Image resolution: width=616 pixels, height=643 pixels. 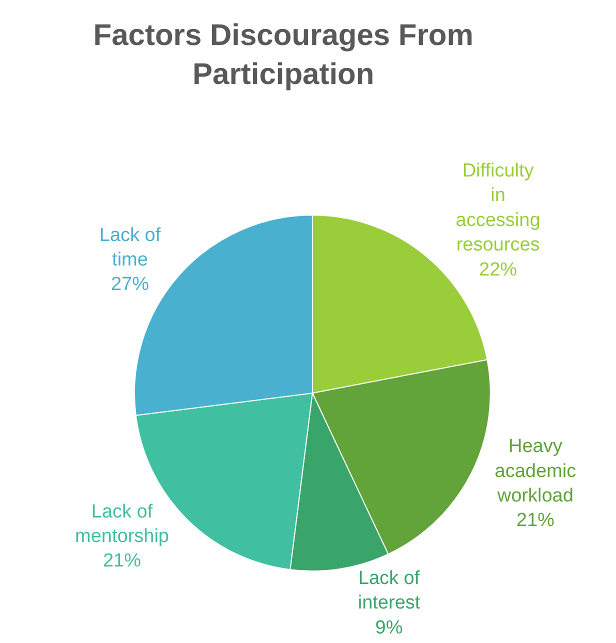 I want to click on slice-label: Heavy academic workload, so click(x=535, y=471).